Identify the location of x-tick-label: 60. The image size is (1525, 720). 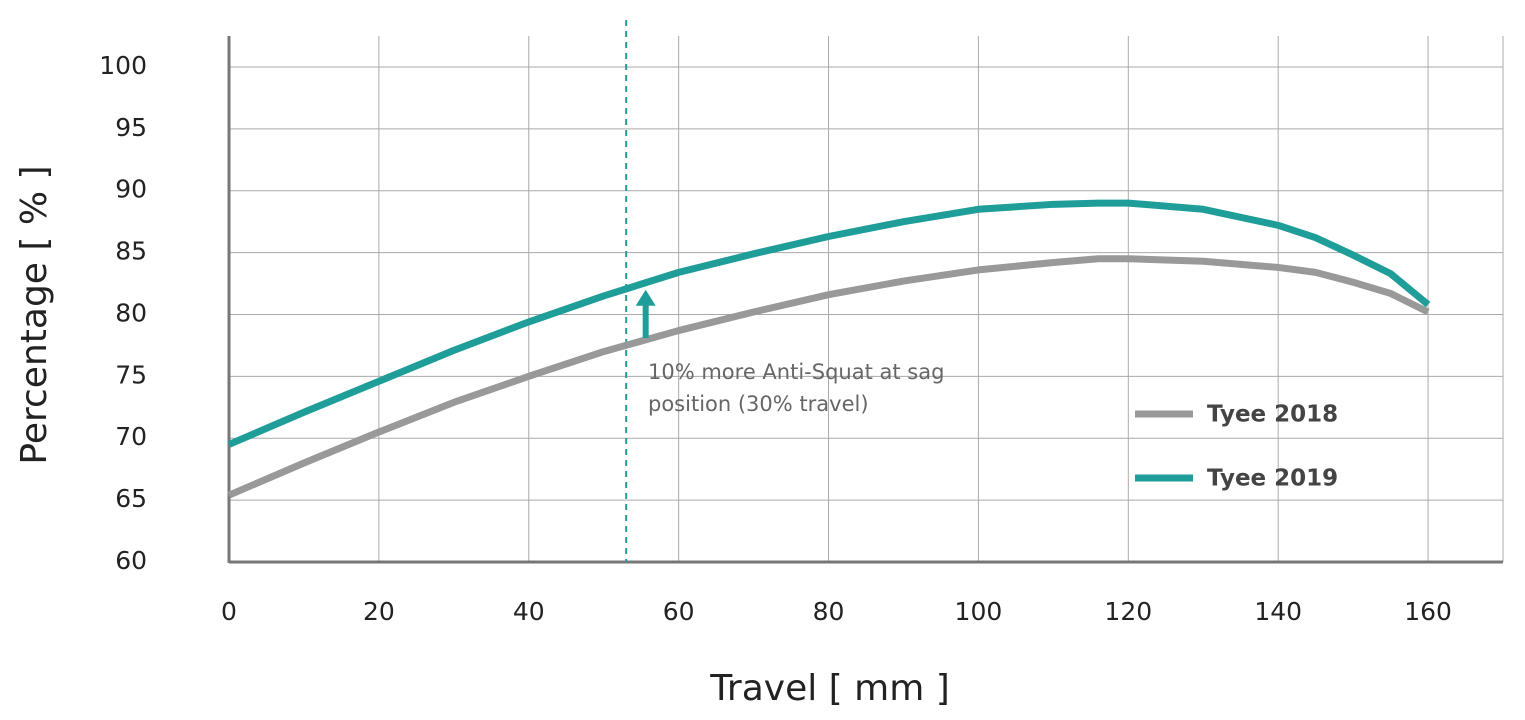
(679, 611).